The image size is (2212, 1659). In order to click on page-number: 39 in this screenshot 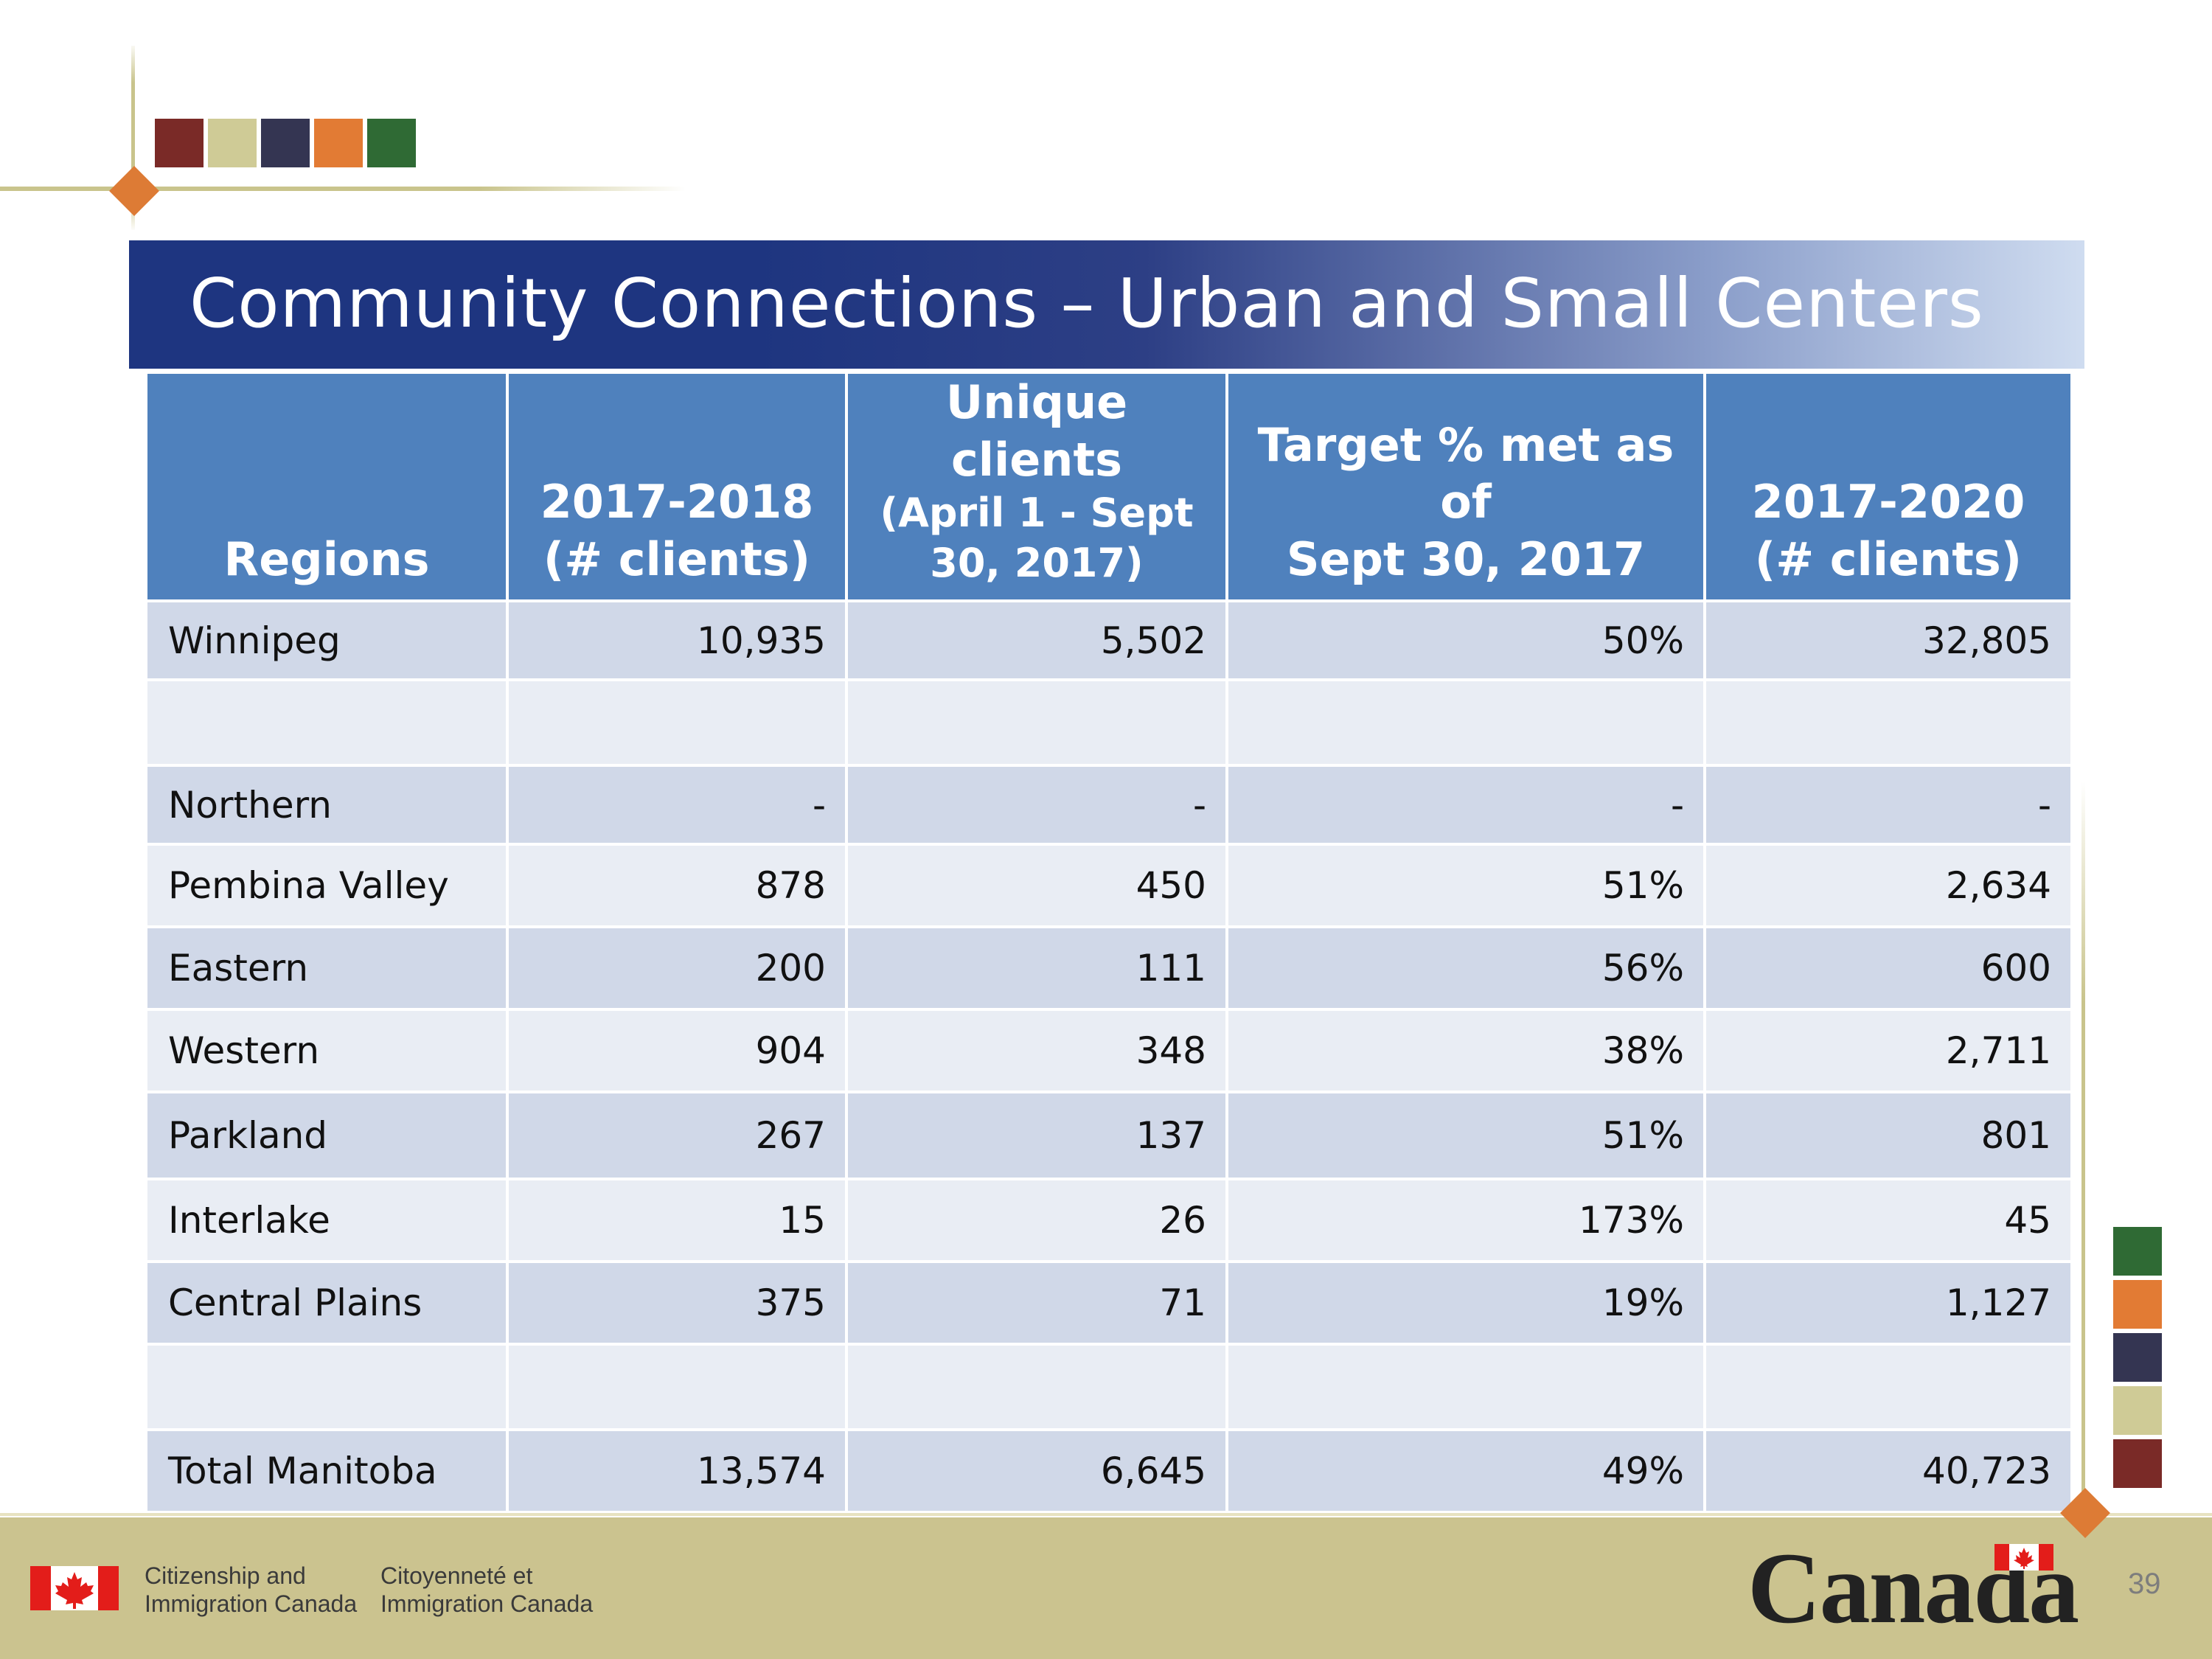, I will do `click(2144, 1584)`.